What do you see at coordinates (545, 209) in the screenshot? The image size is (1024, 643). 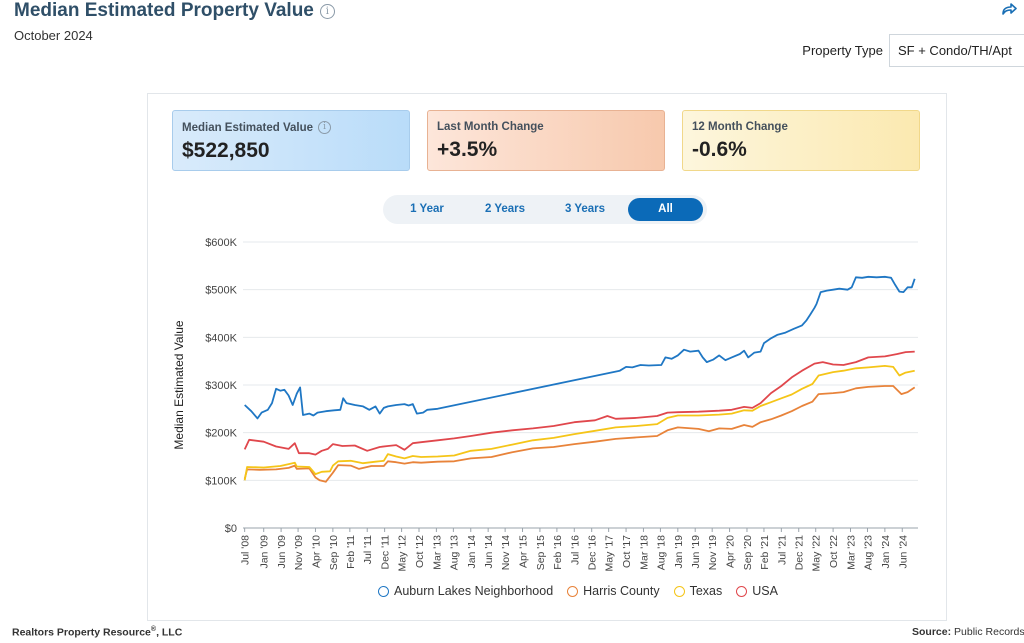 I see `time-range-selector: 1 Year 2 Years 3 Years All` at bounding box center [545, 209].